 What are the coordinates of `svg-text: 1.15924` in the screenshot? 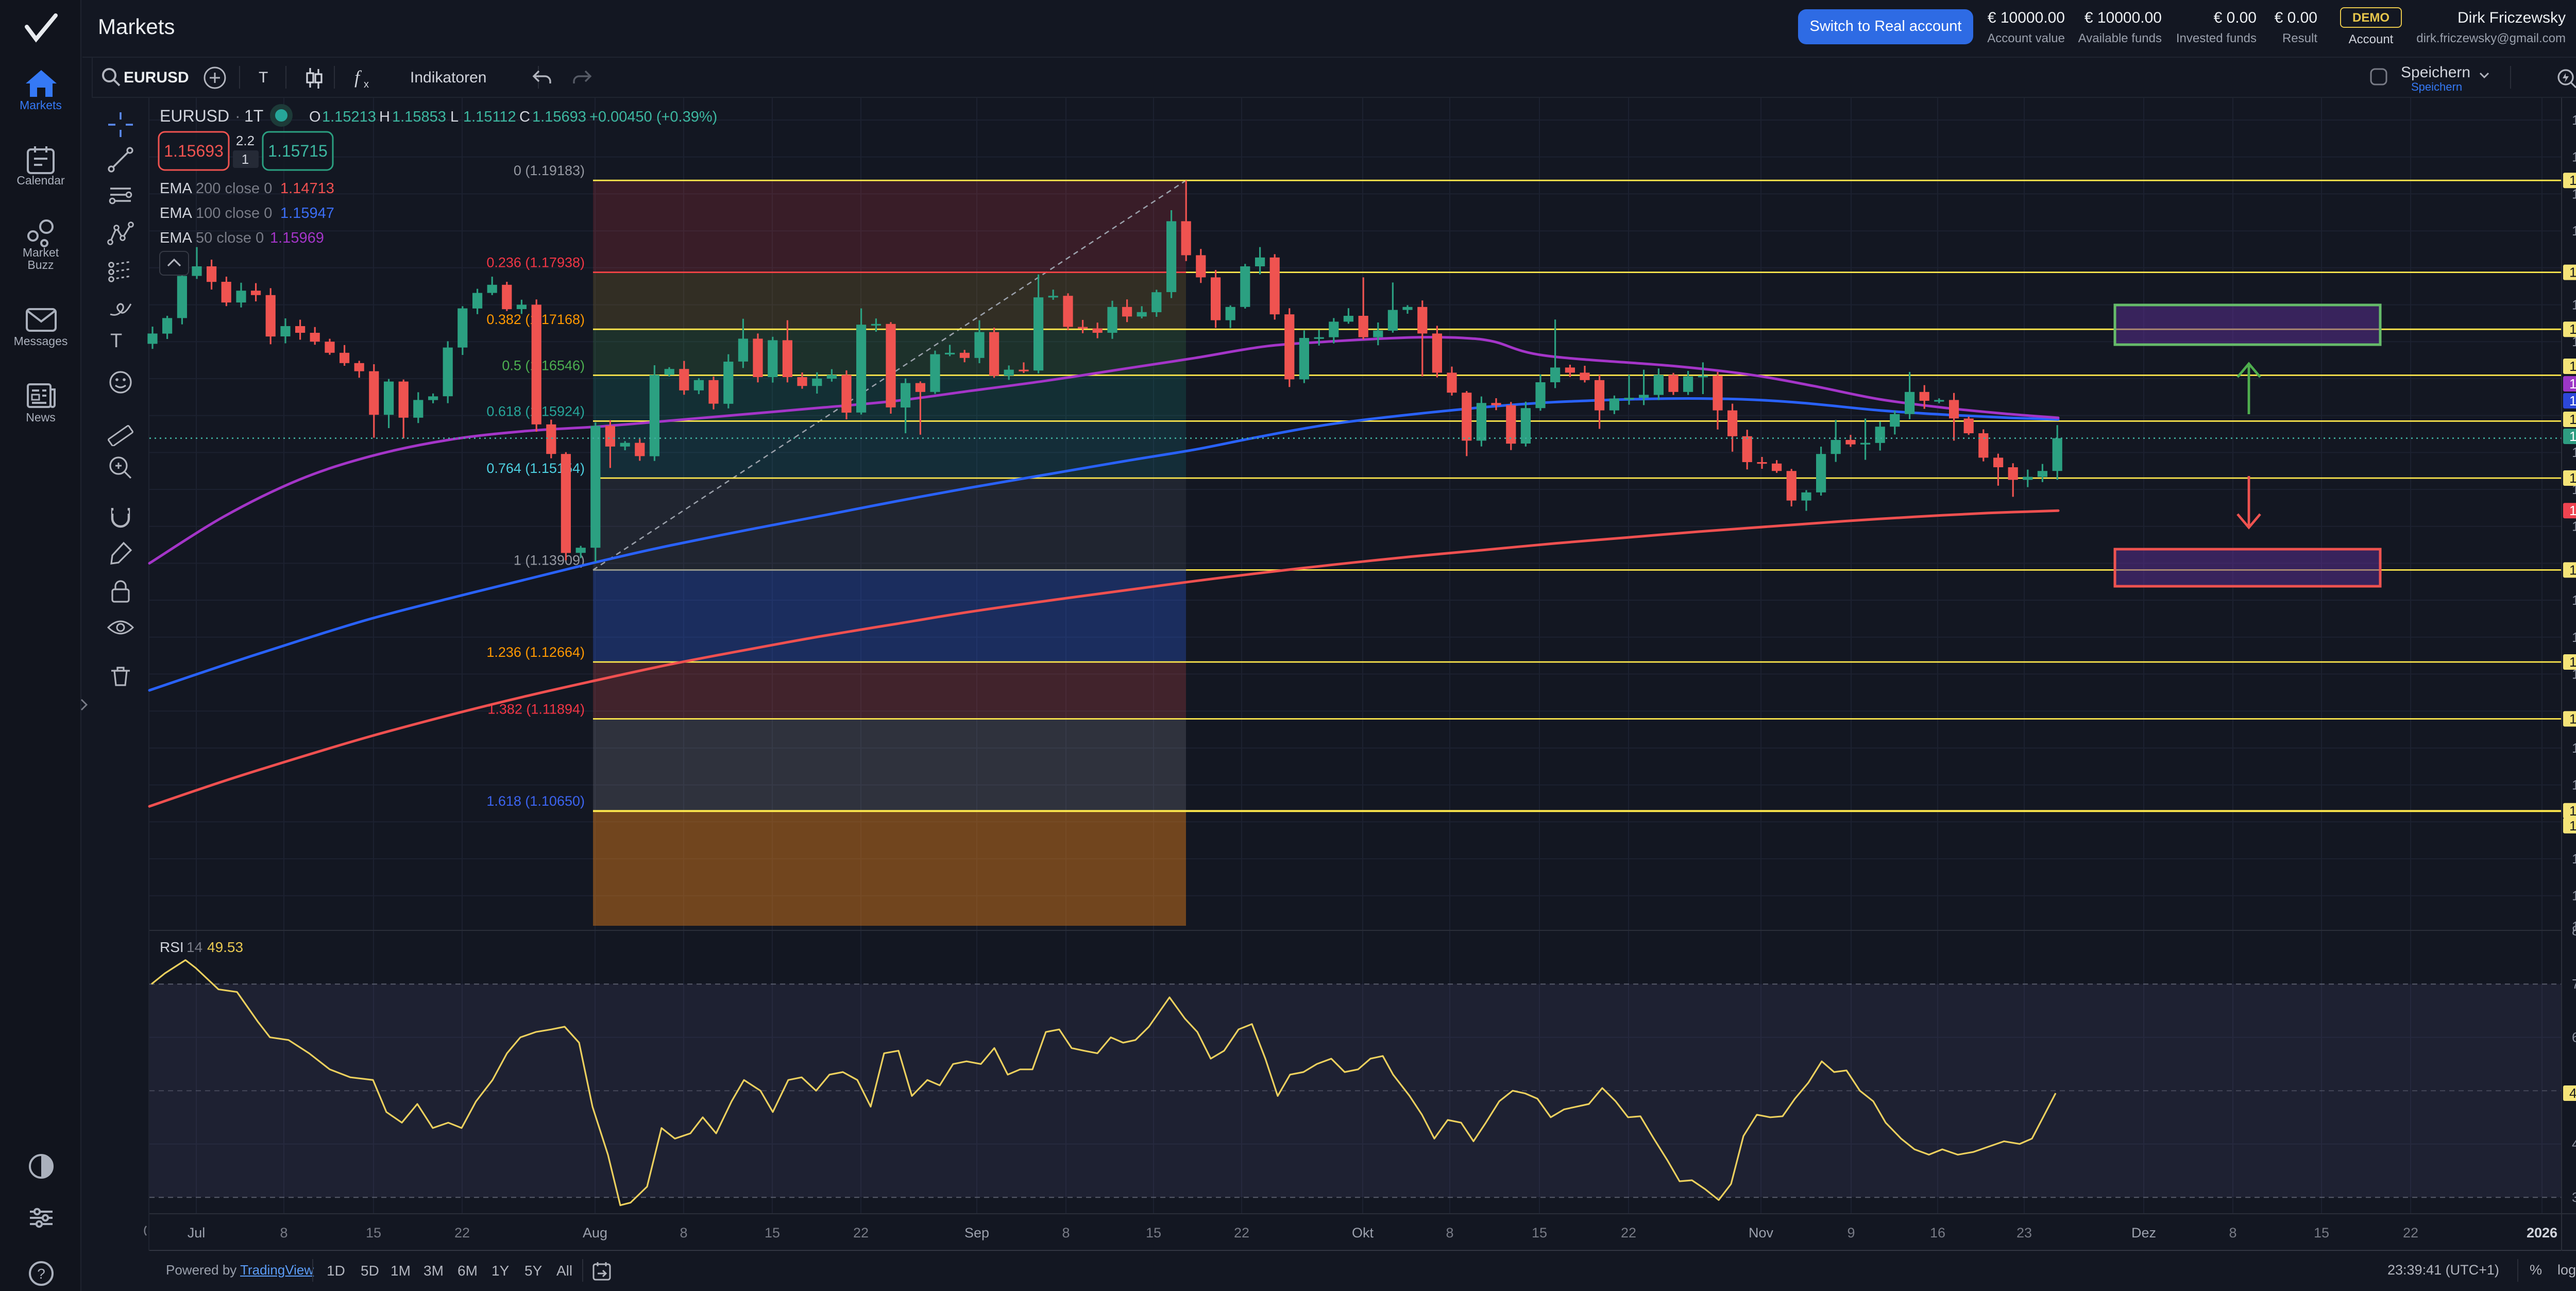 It's located at (2572, 420).